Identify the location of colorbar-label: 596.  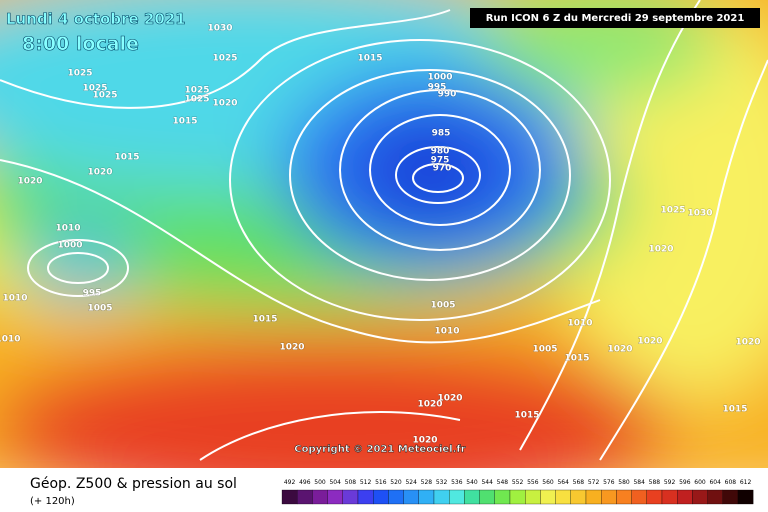
(685, 482).